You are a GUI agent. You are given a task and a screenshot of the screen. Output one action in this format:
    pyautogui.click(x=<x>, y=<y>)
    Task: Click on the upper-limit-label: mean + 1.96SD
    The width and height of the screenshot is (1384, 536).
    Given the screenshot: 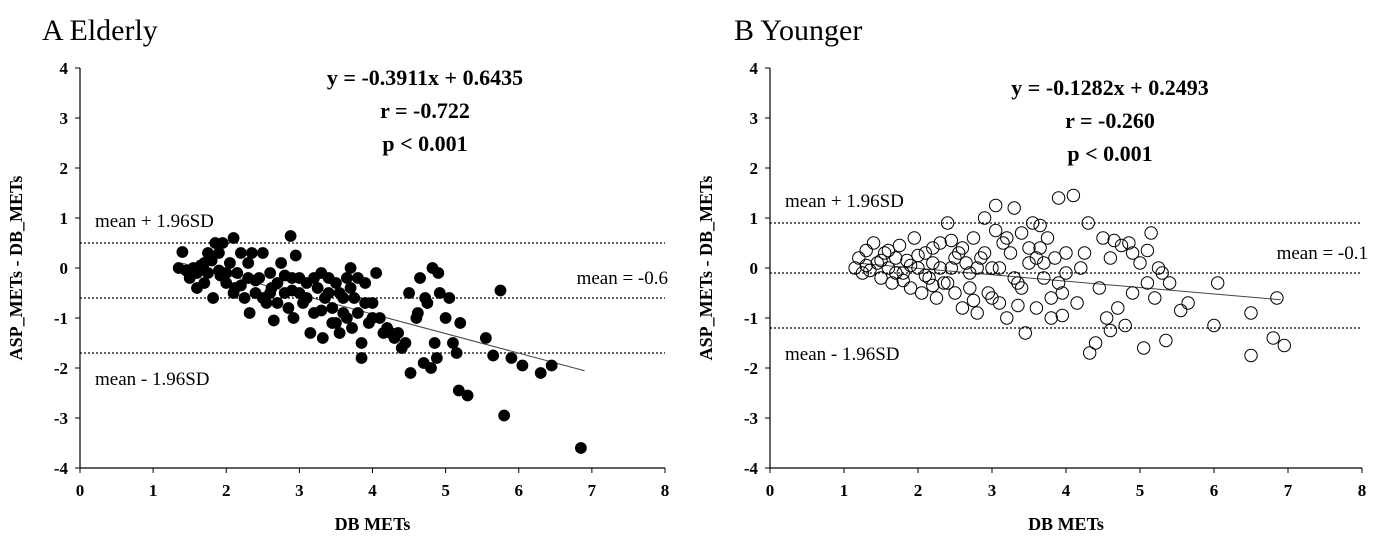 What is the action you would take?
    pyautogui.click(x=154, y=221)
    